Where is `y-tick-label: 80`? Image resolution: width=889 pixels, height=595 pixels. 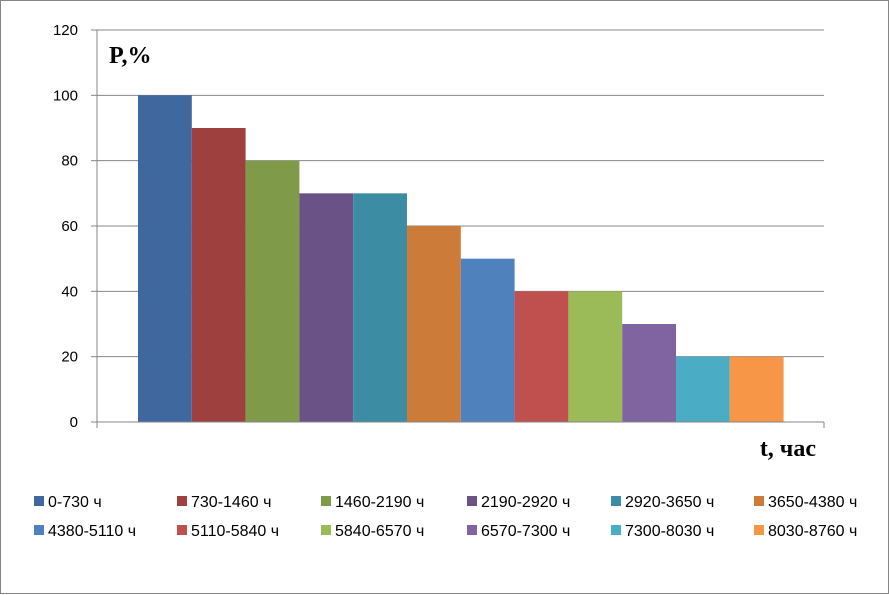
y-tick-label: 80 is located at coordinates (69, 161).